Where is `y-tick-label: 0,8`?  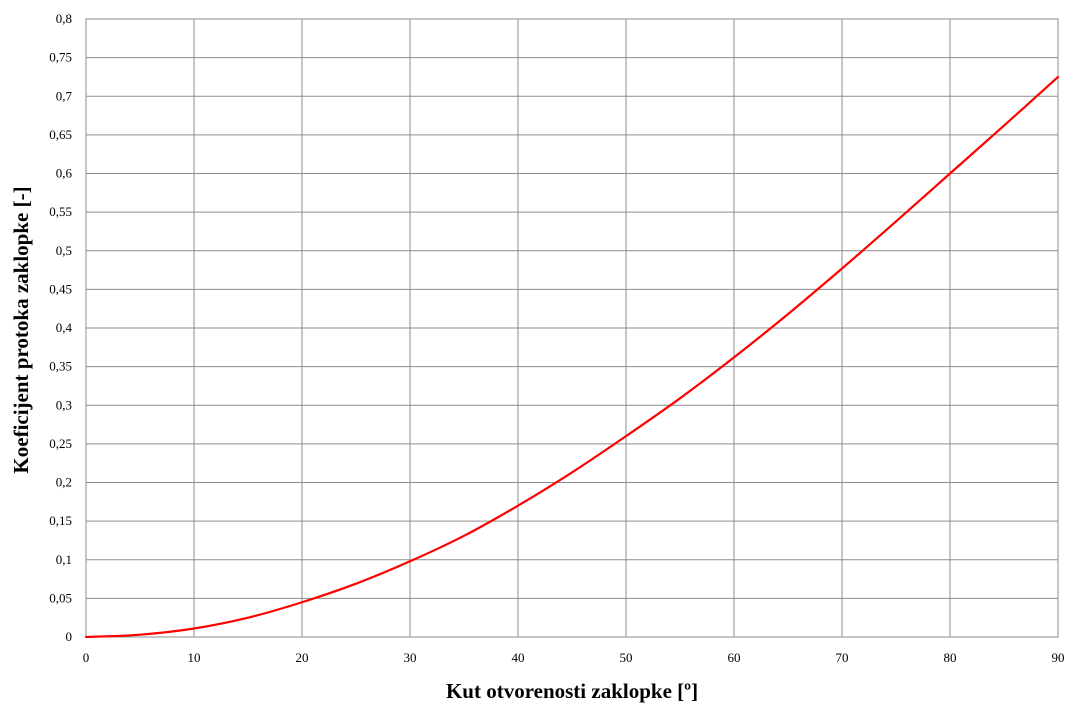
y-tick-label: 0,8 is located at coordinates (64, 18).